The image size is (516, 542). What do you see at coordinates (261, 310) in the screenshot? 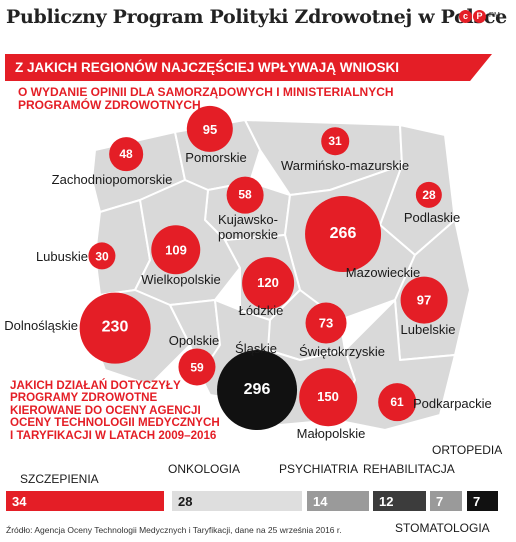
I see `label-lodzkie: Łódzkie` at bounding box center [261, 310].